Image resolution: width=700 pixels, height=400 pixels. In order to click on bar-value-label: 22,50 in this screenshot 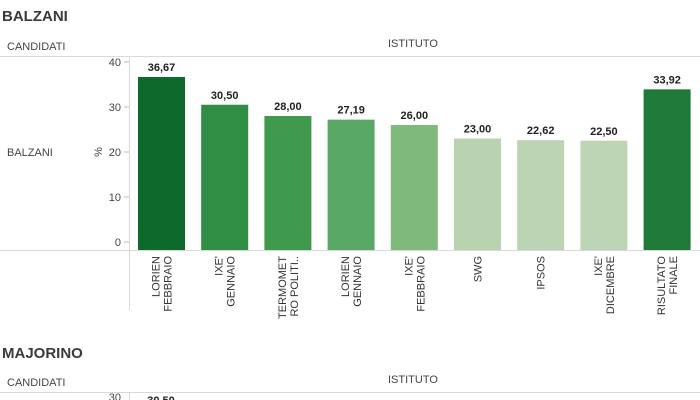, I will do `click(604, 132)`.